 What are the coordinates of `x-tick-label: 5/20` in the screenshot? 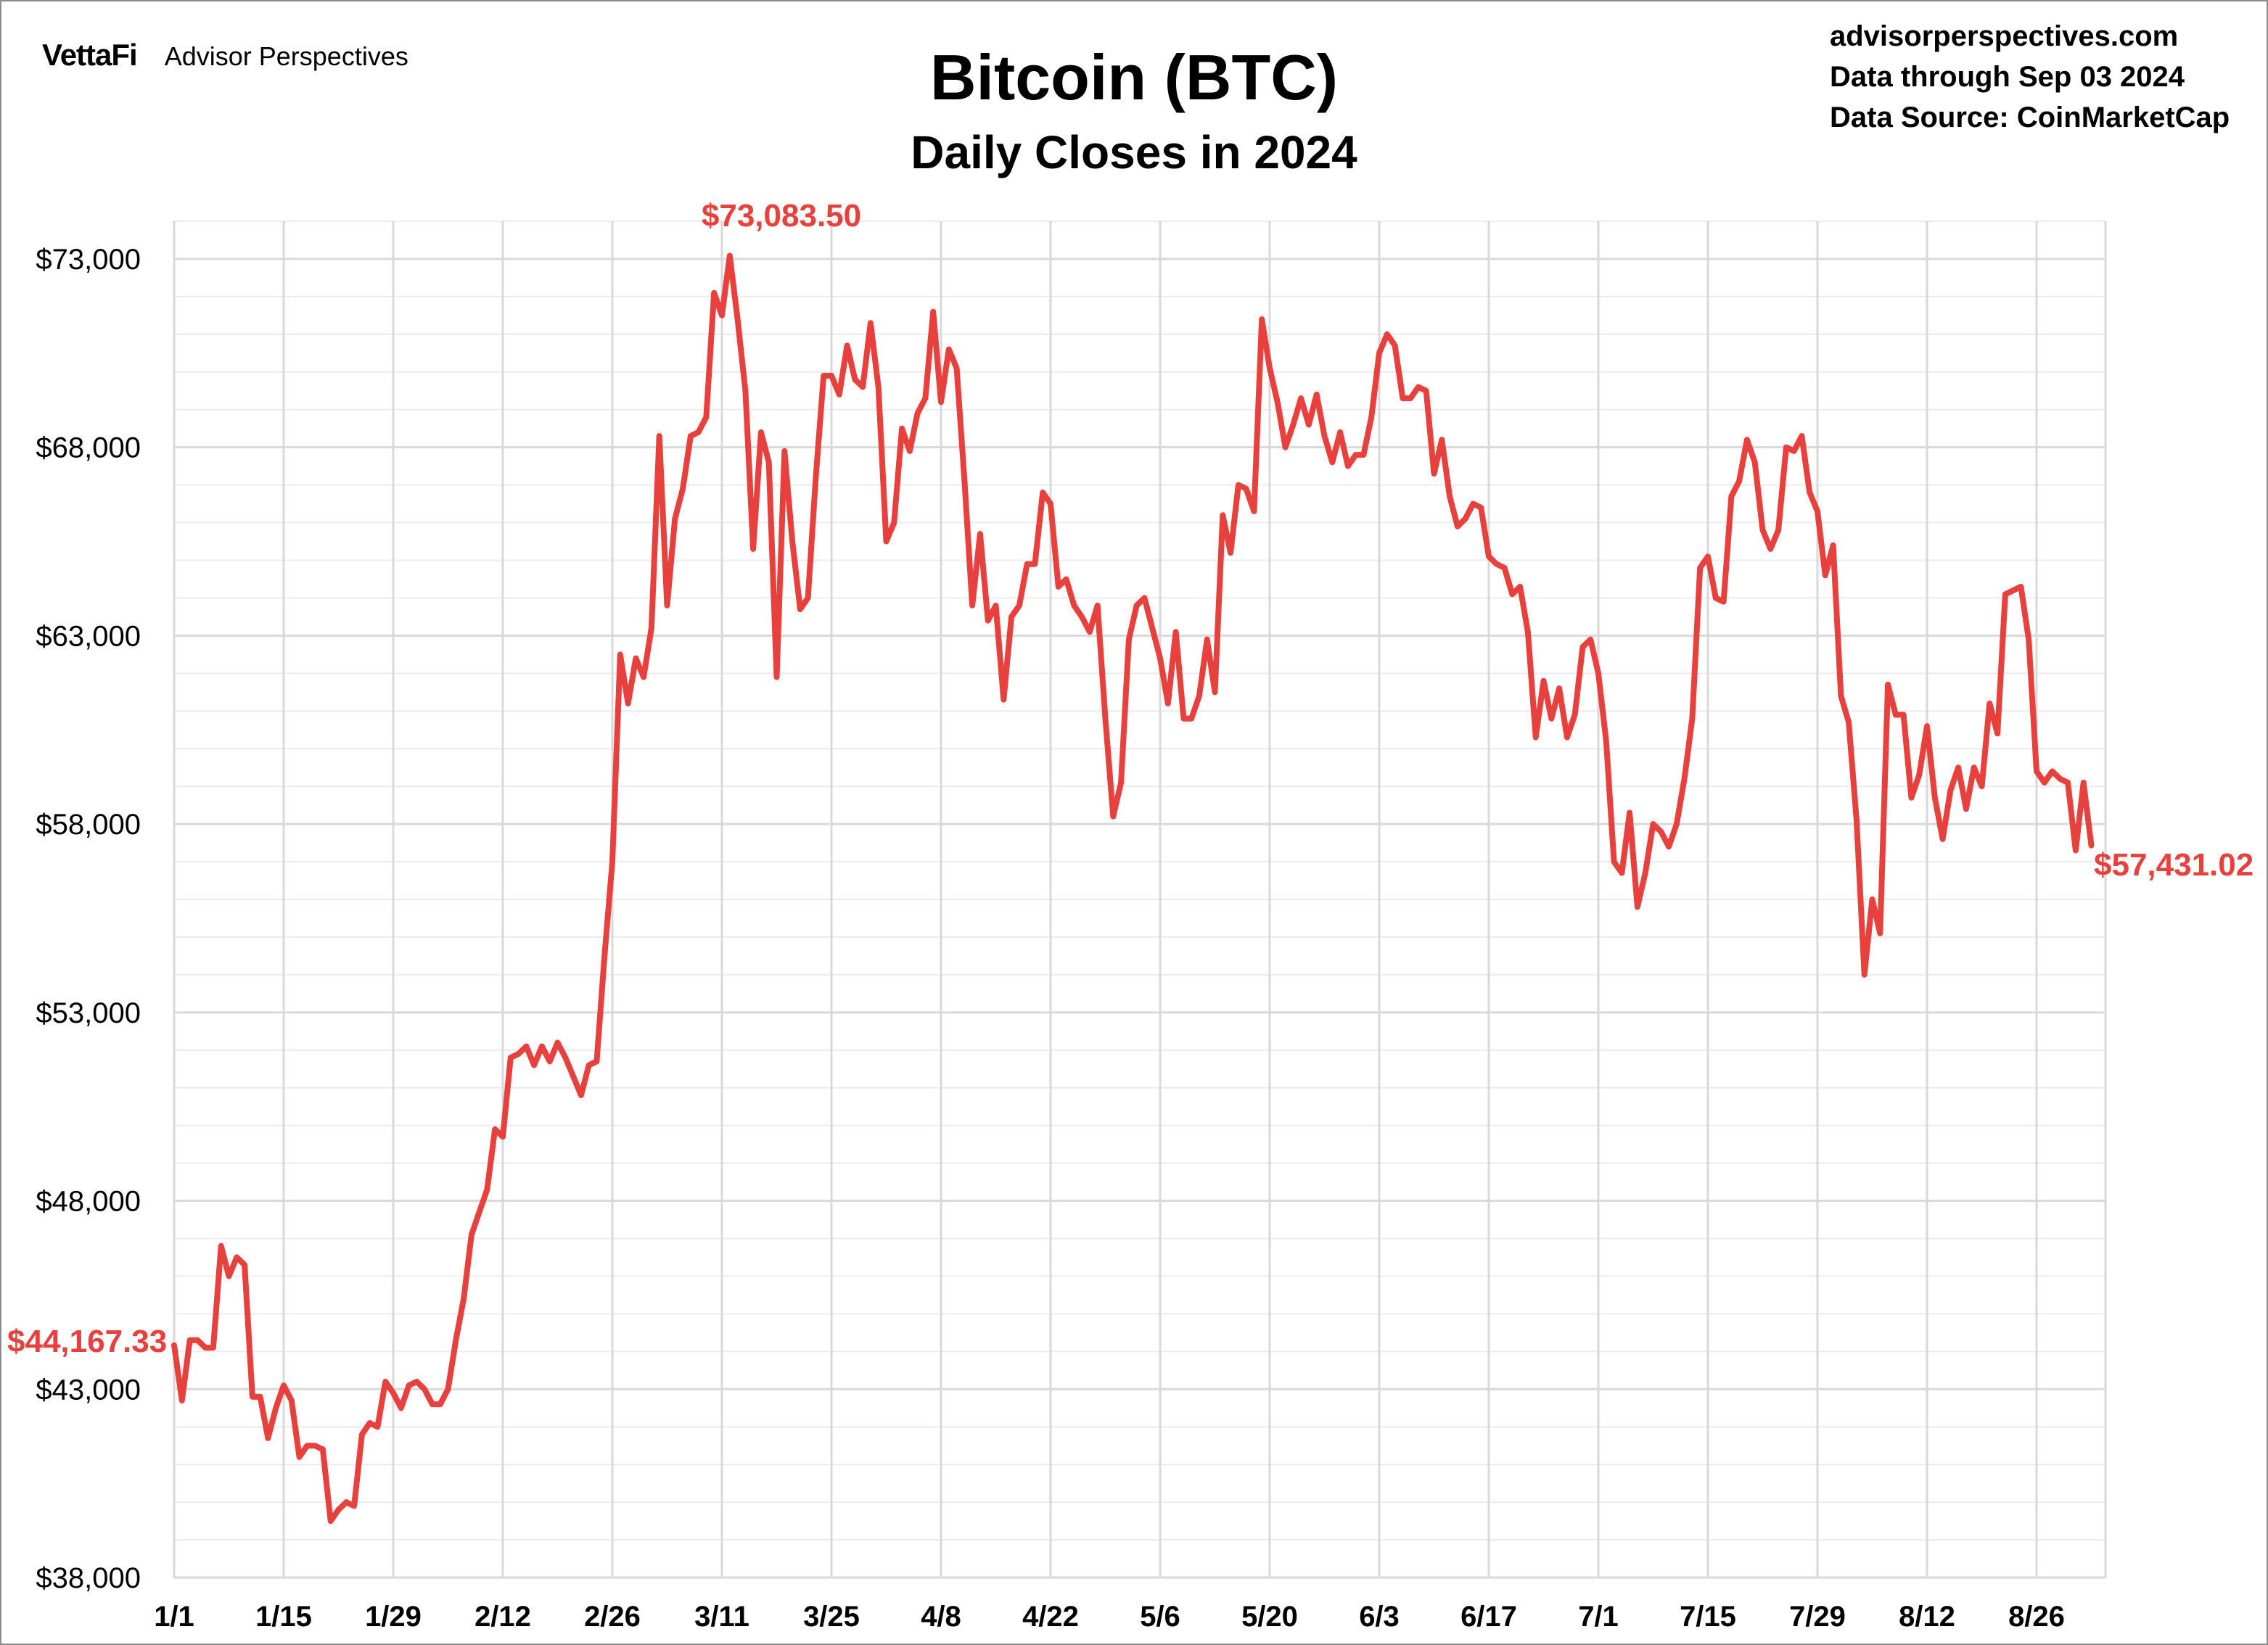 It's located at (1270, 1617).